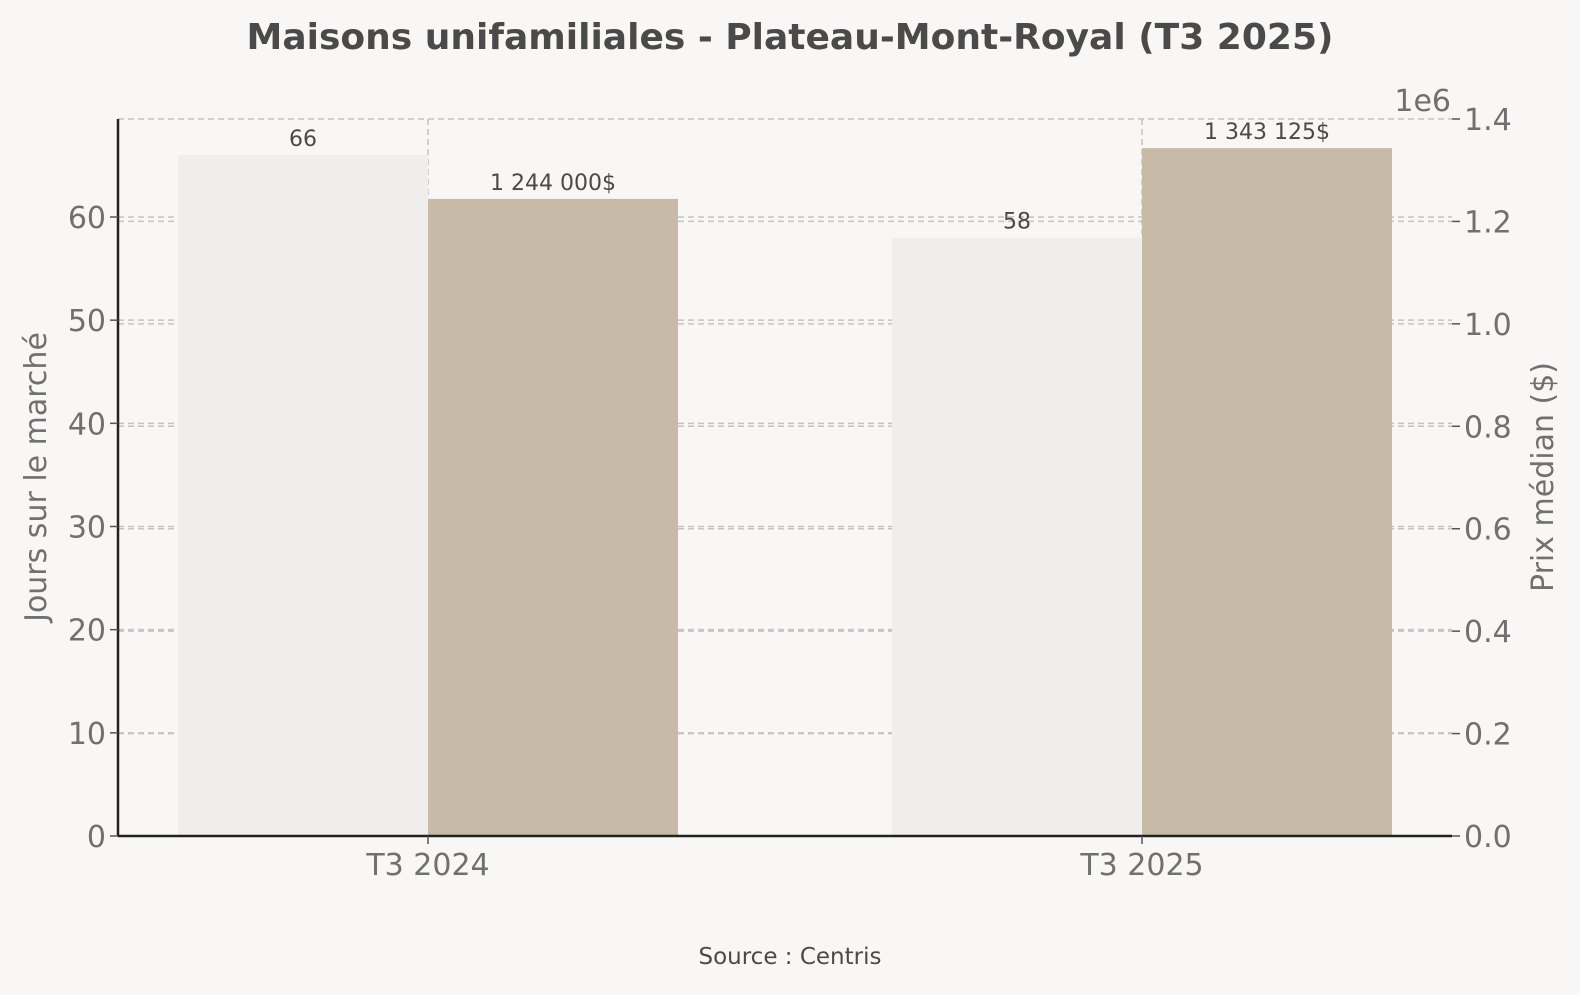 This screenshot has height=995, width=1580. I want to click on y-left-tick-label: 40, so click(87, 424).